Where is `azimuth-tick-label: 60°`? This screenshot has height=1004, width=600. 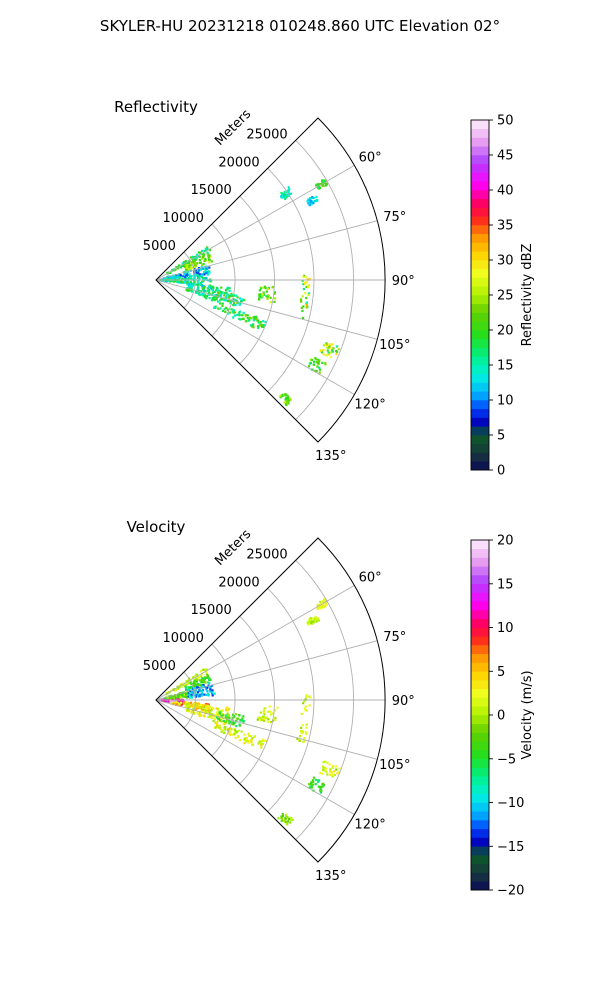 azimuth-tick-label: 60° is located at coordinates (370, 577).